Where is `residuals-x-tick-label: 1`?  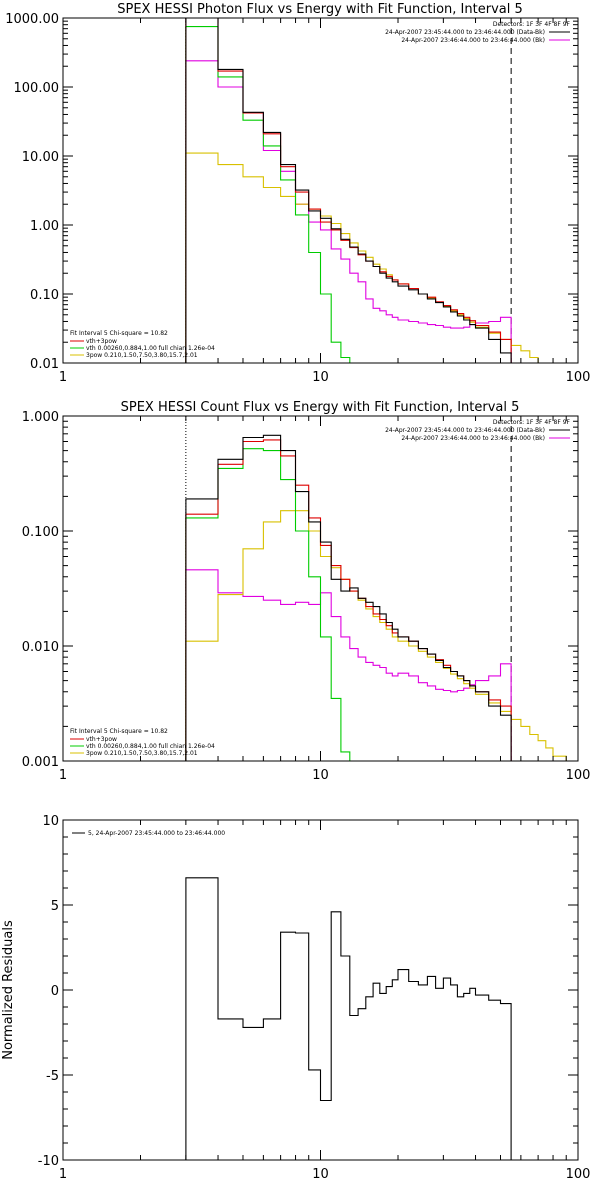
residuals-x-tick-label: 1 is located at coordinates (63, 1174).